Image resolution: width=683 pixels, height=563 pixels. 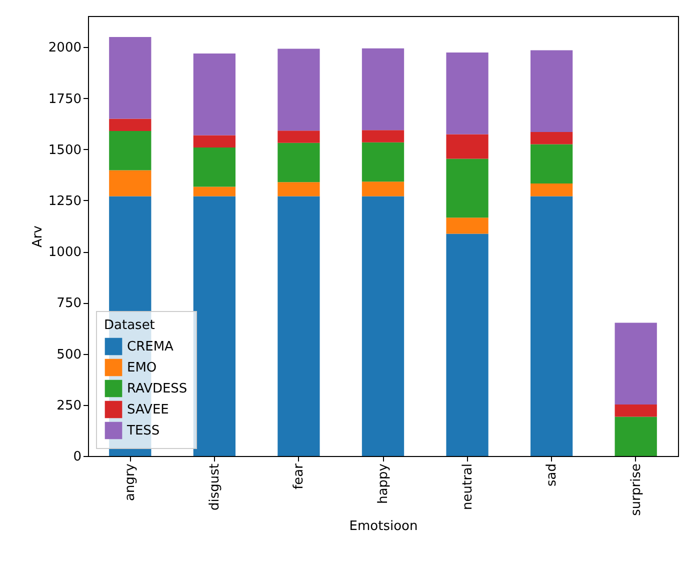 What do you see at coordinates (142, 368) in the screenshot?
I see `legend-label: EMO` at bounding box center [142, 368].